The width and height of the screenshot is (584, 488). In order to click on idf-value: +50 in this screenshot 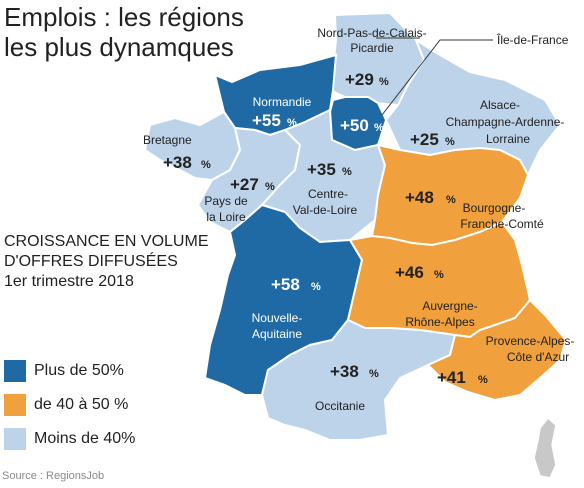, I will do `click(354, 125)`.